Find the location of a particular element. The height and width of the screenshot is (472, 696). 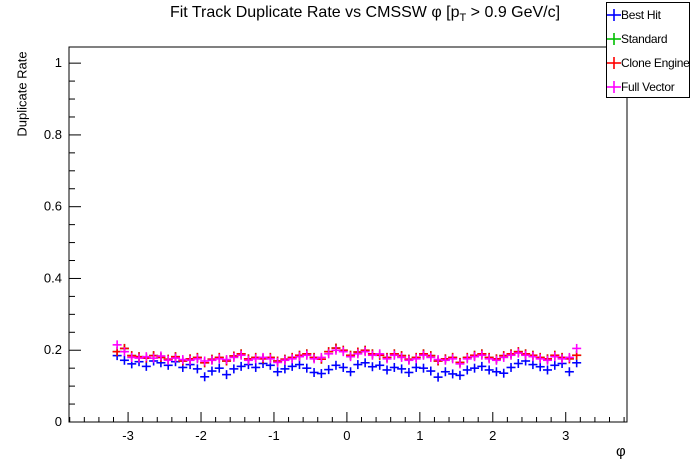

x-axis-title: φ is located at coordinates (621, 451).